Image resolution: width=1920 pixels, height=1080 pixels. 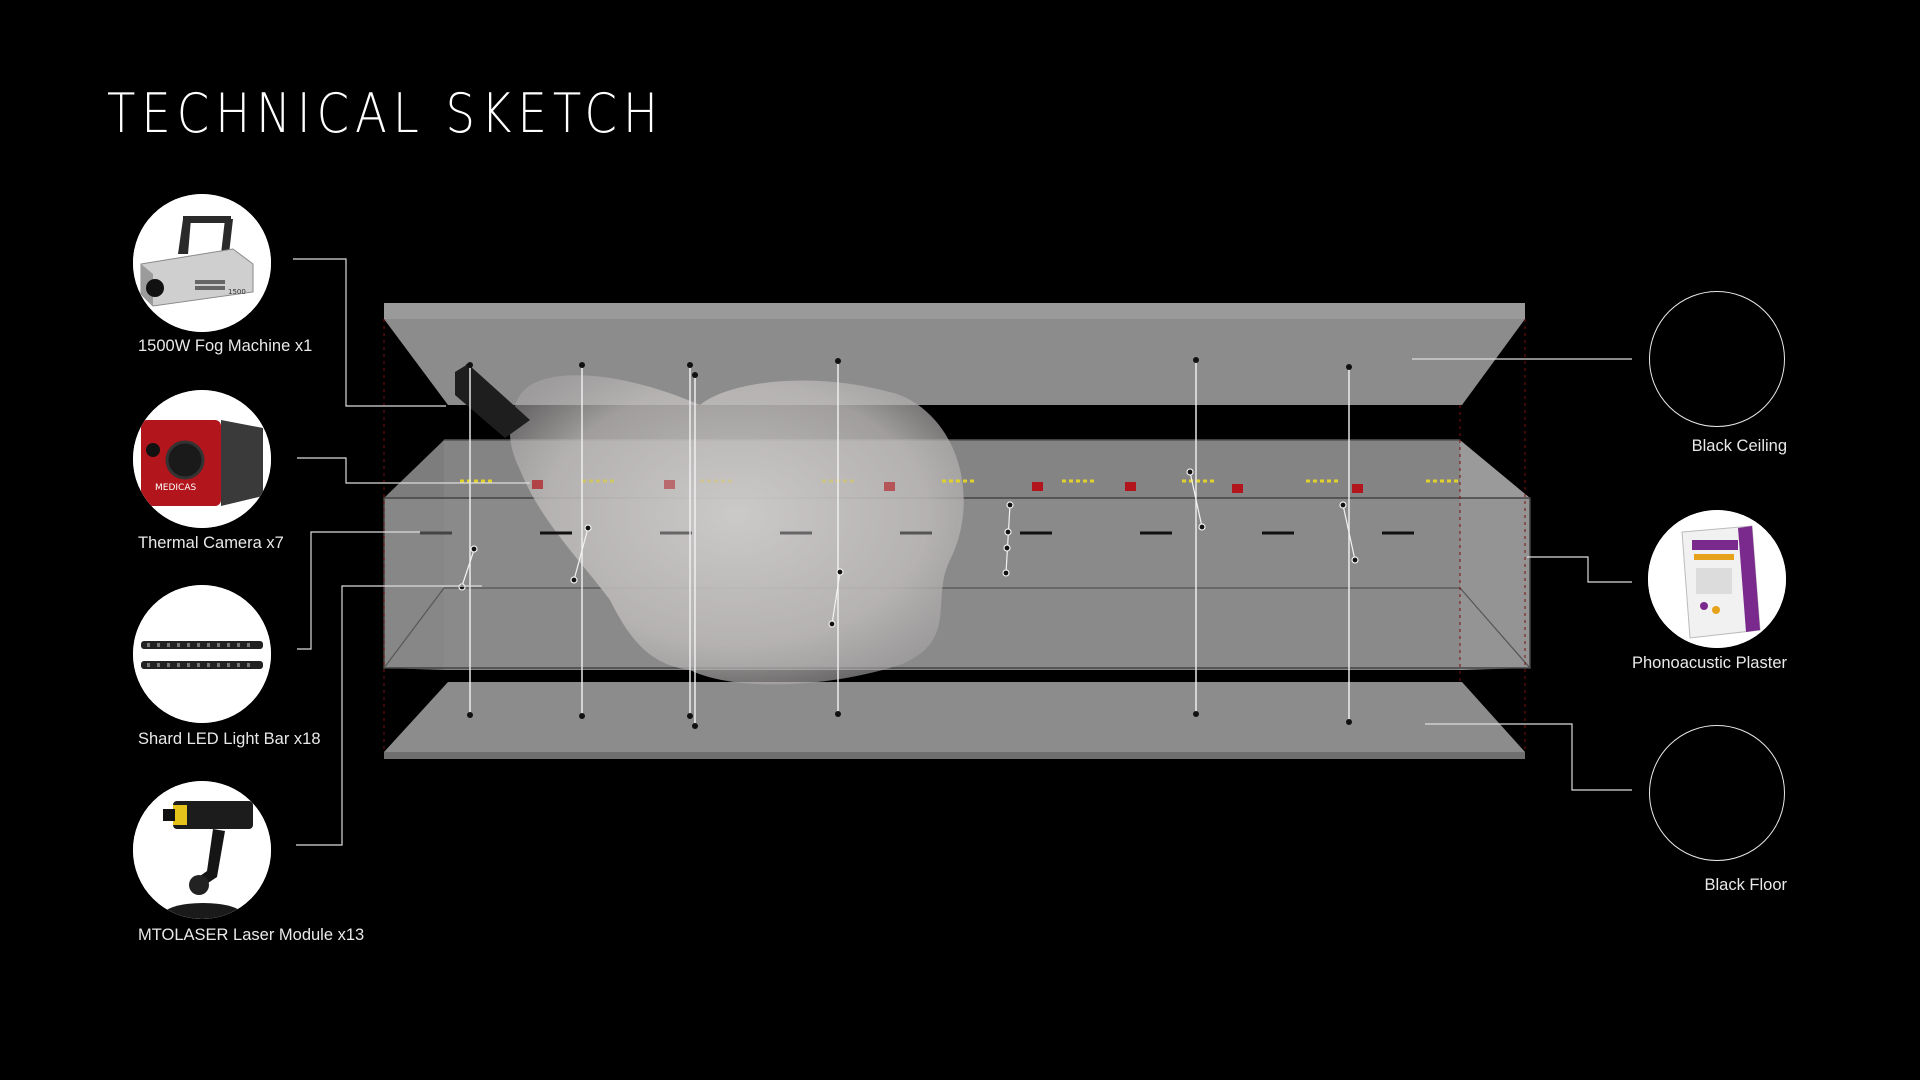 What do you see at coordinates (229, 739) in the screenshot?
I see `led-light-bar-label: Shard LED Light Bar x18` at bounding box center [229, 739].